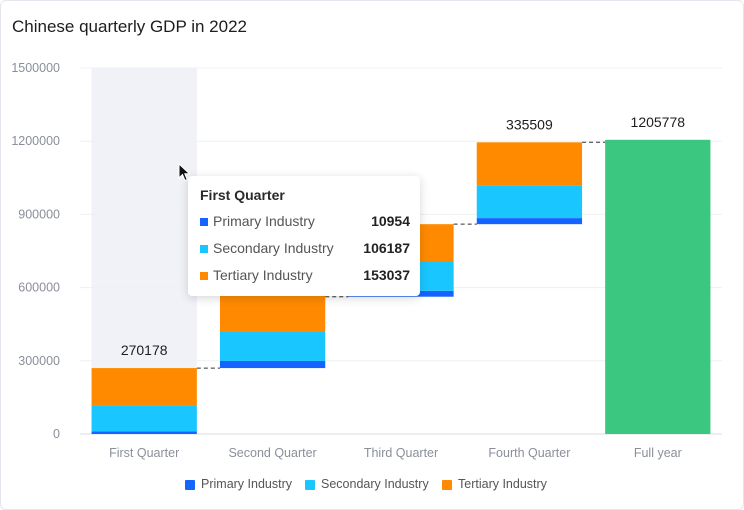 The height and width of the screenshot is (510, 744). What do you see at coordinates (310, 485) in the screenshot?
I see `legend-swatch-secondary` at bounding box center [310, 485].